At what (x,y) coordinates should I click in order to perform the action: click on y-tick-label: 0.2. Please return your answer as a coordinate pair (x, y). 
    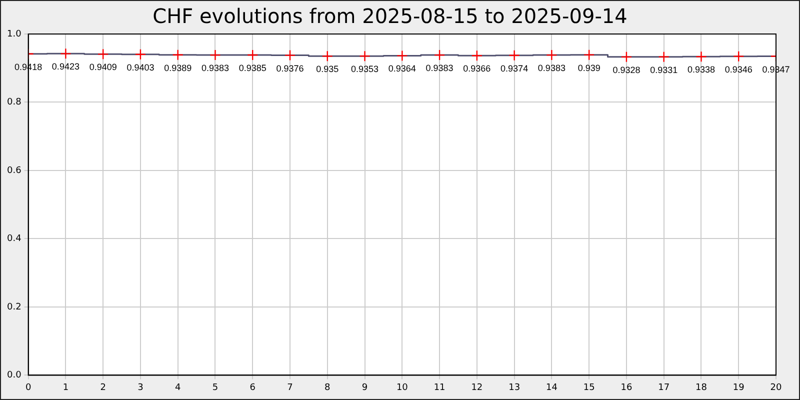
    Looking at the image, I should click on (14, 307).